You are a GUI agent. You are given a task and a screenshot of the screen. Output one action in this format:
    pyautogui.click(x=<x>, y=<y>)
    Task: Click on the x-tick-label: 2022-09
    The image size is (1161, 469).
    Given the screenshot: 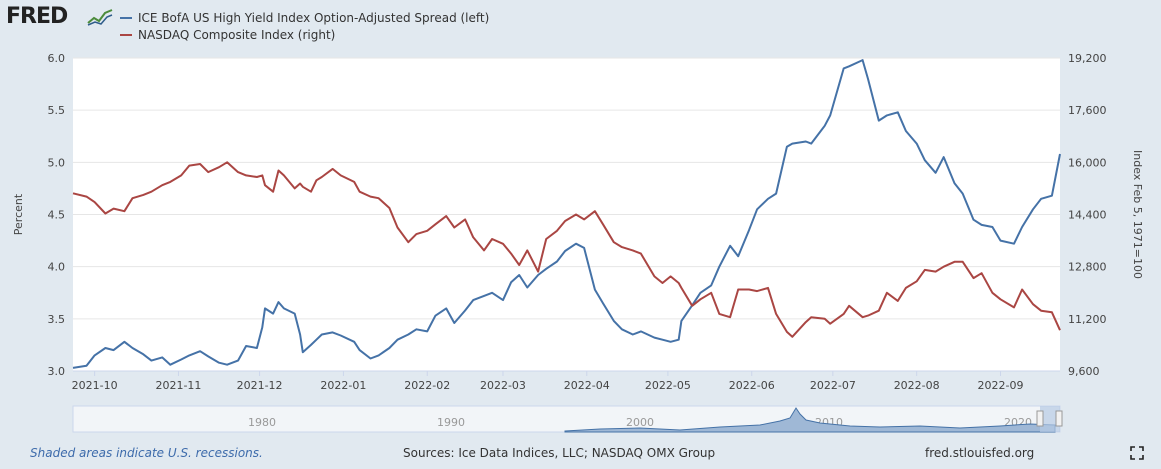 What is the action you would take?
    pyautogui.click(x=1001, y=385)
    